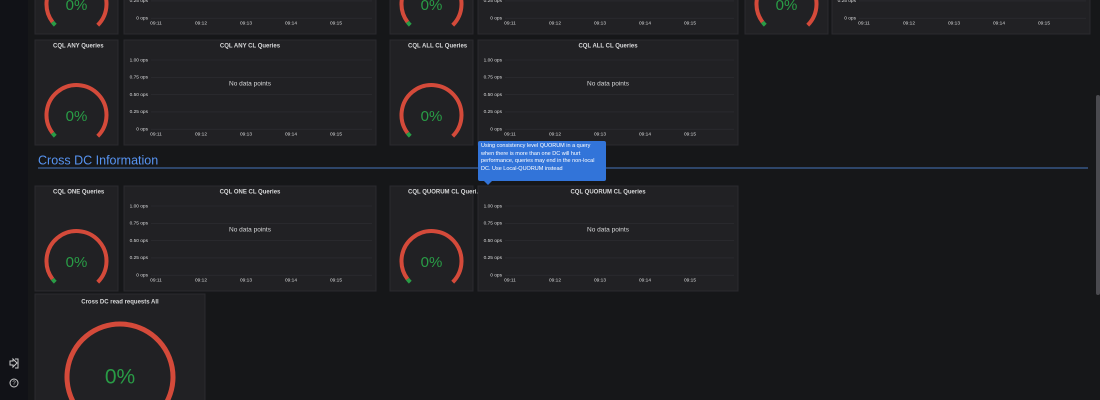 This screenshot has width=1100, height=400. I want to click on panel-title: Cross DC read requests All, so click(120, 303).